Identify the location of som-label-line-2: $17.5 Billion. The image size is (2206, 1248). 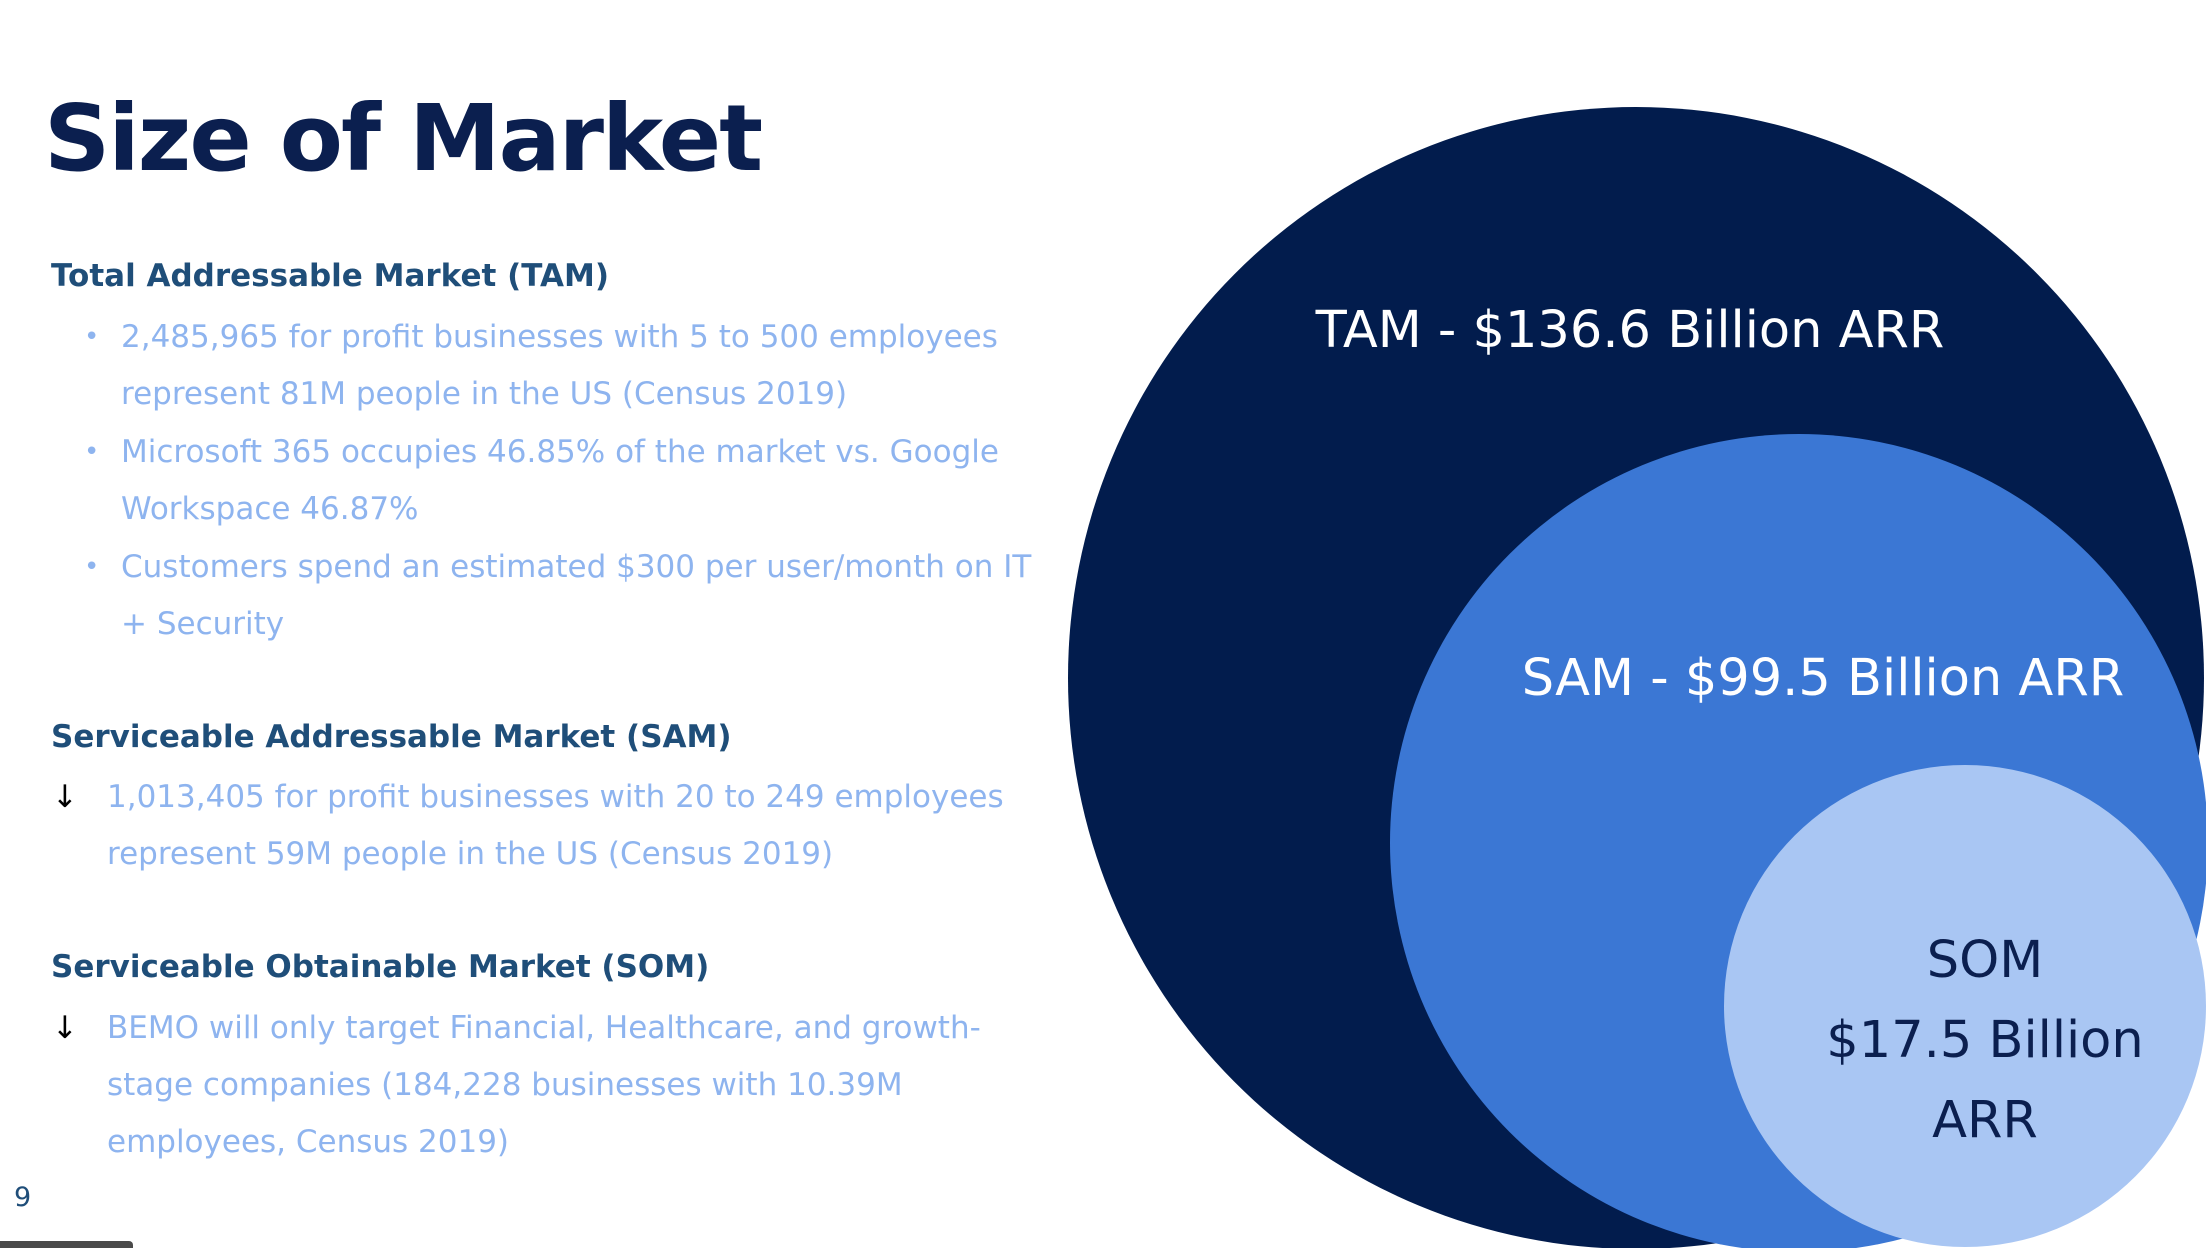
(1984, 1040).